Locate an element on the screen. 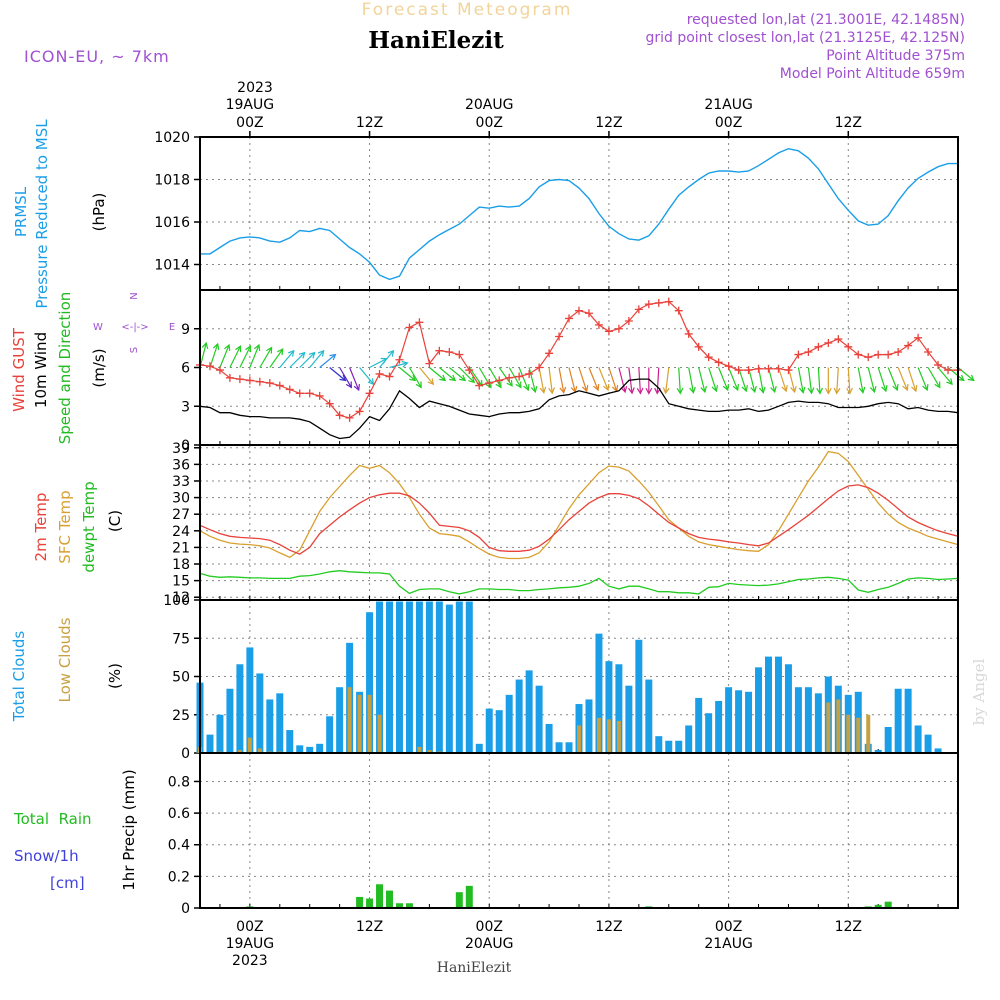 This screenshot has height=1000, width=1000. y-tick-label: 24 is located at coordinates (181, 532).